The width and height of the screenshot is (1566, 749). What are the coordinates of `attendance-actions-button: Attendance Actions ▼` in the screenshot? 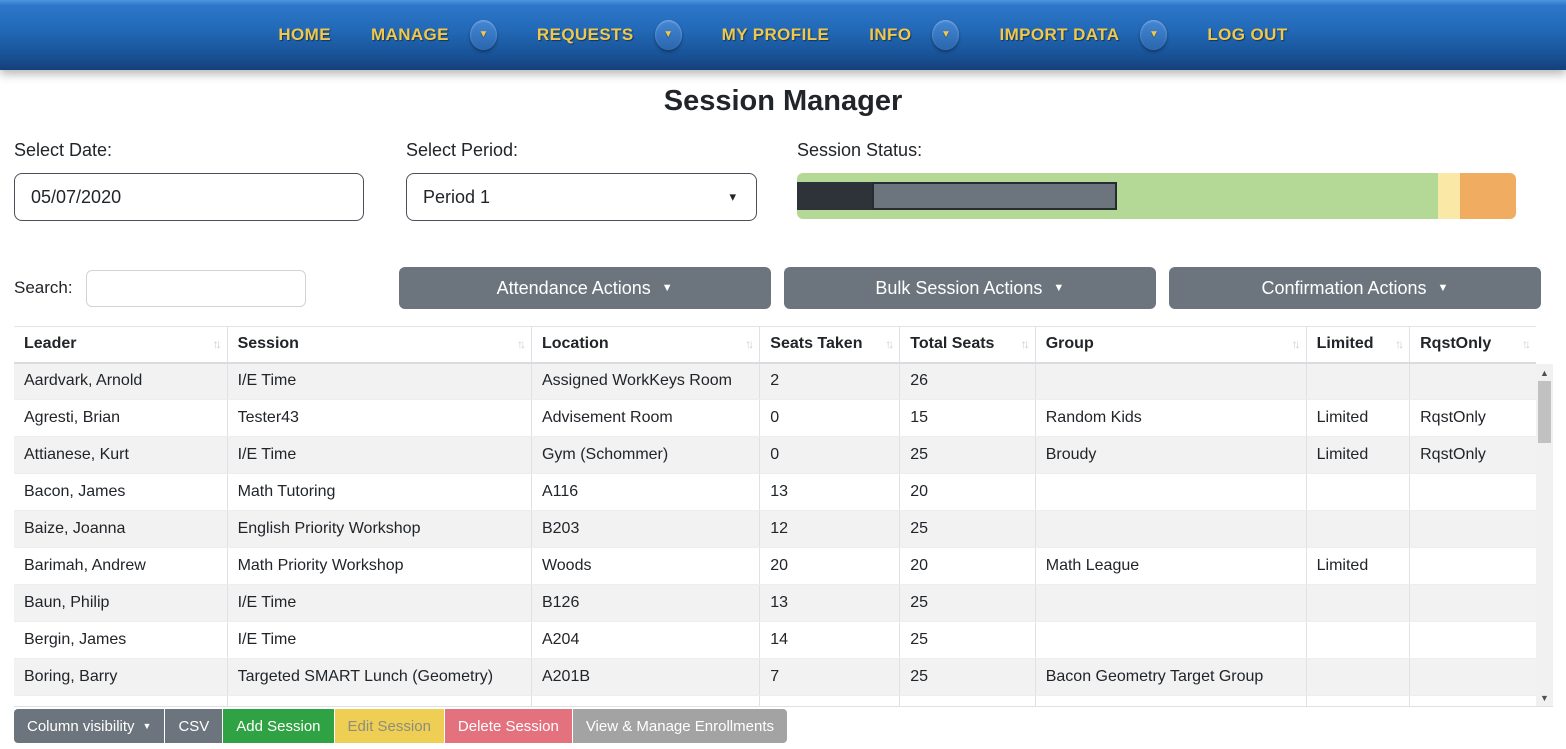 It's located at (584, 288).